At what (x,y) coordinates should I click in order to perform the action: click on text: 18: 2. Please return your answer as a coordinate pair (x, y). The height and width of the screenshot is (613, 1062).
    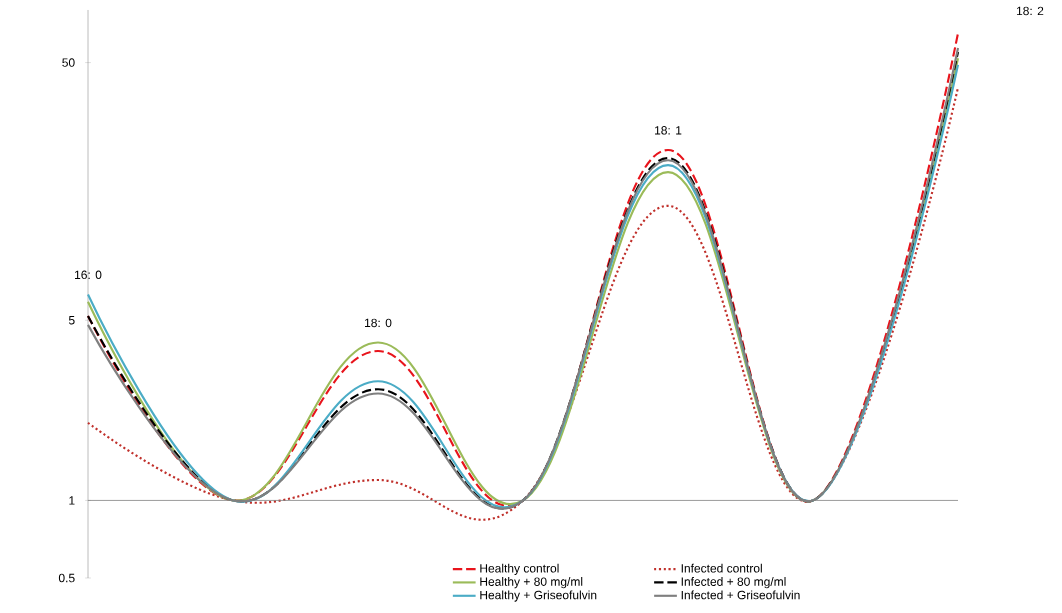
    Looking at the image, I should click on (1030, 11).